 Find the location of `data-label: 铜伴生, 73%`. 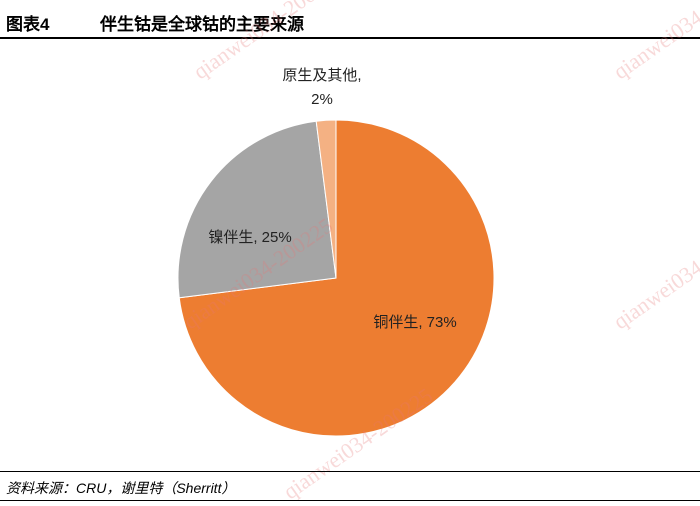

data-label: 铜伴生, 73% is located at coordinates (415, 322).